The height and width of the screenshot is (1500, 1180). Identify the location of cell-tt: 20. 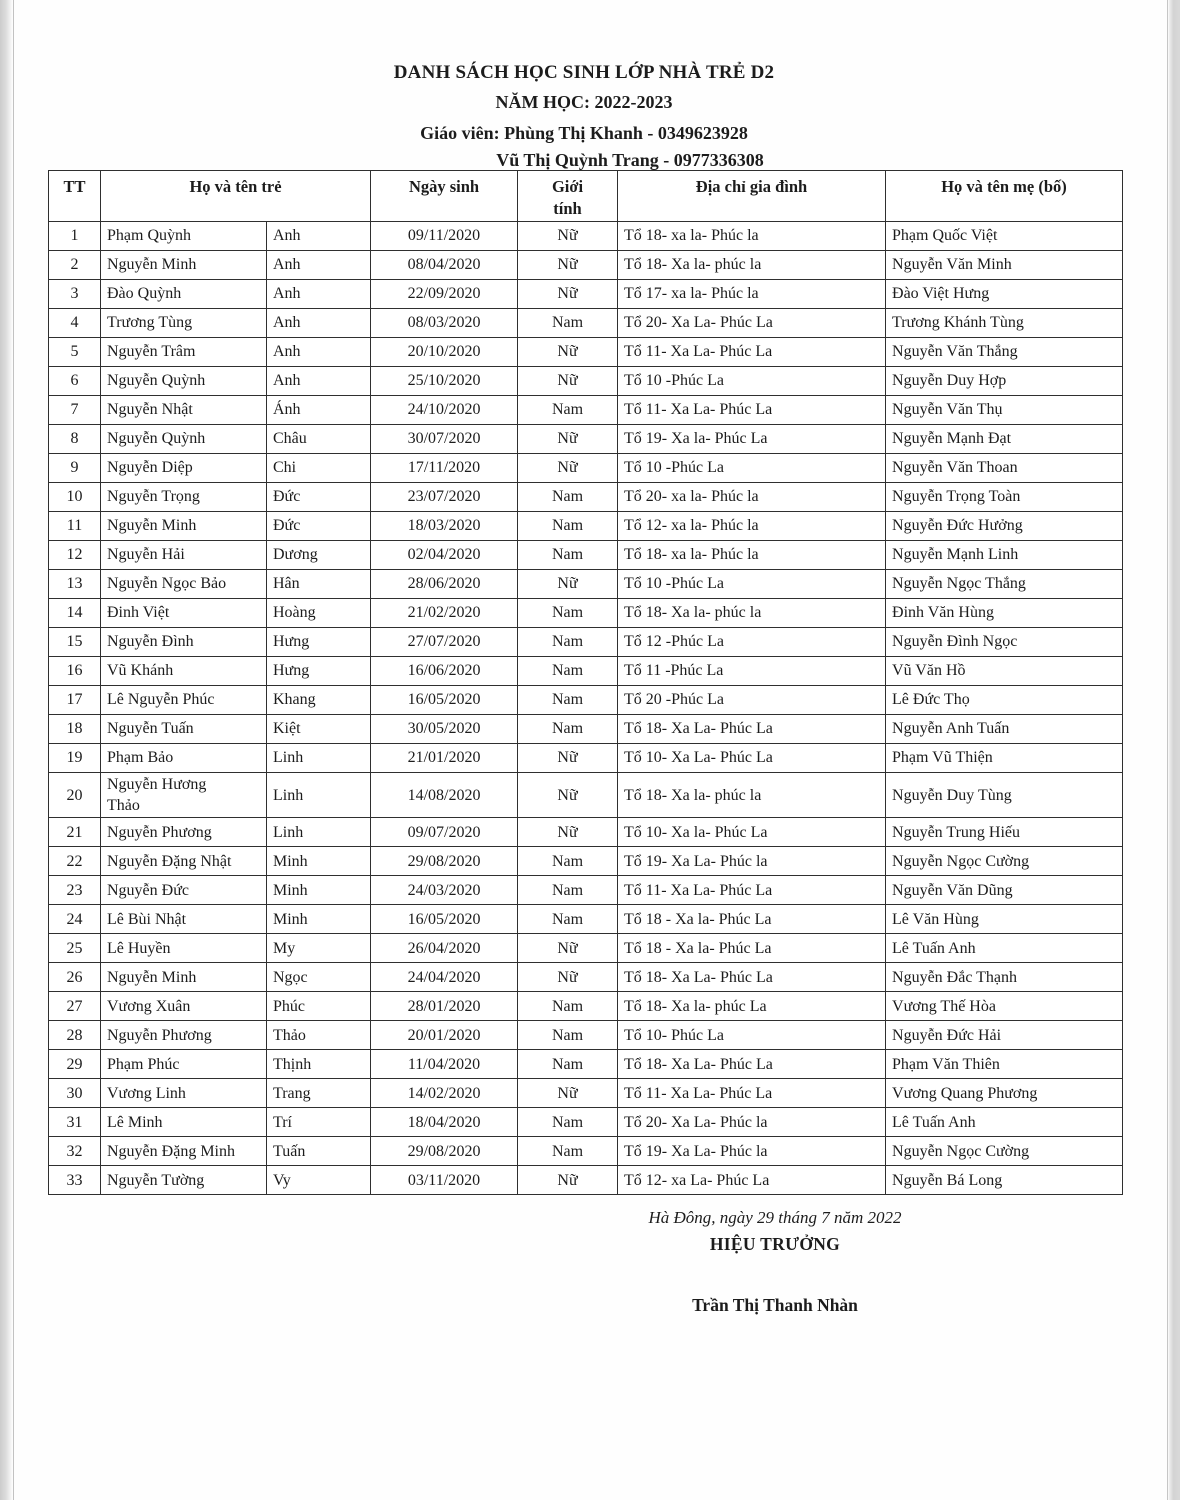
(74, 795).